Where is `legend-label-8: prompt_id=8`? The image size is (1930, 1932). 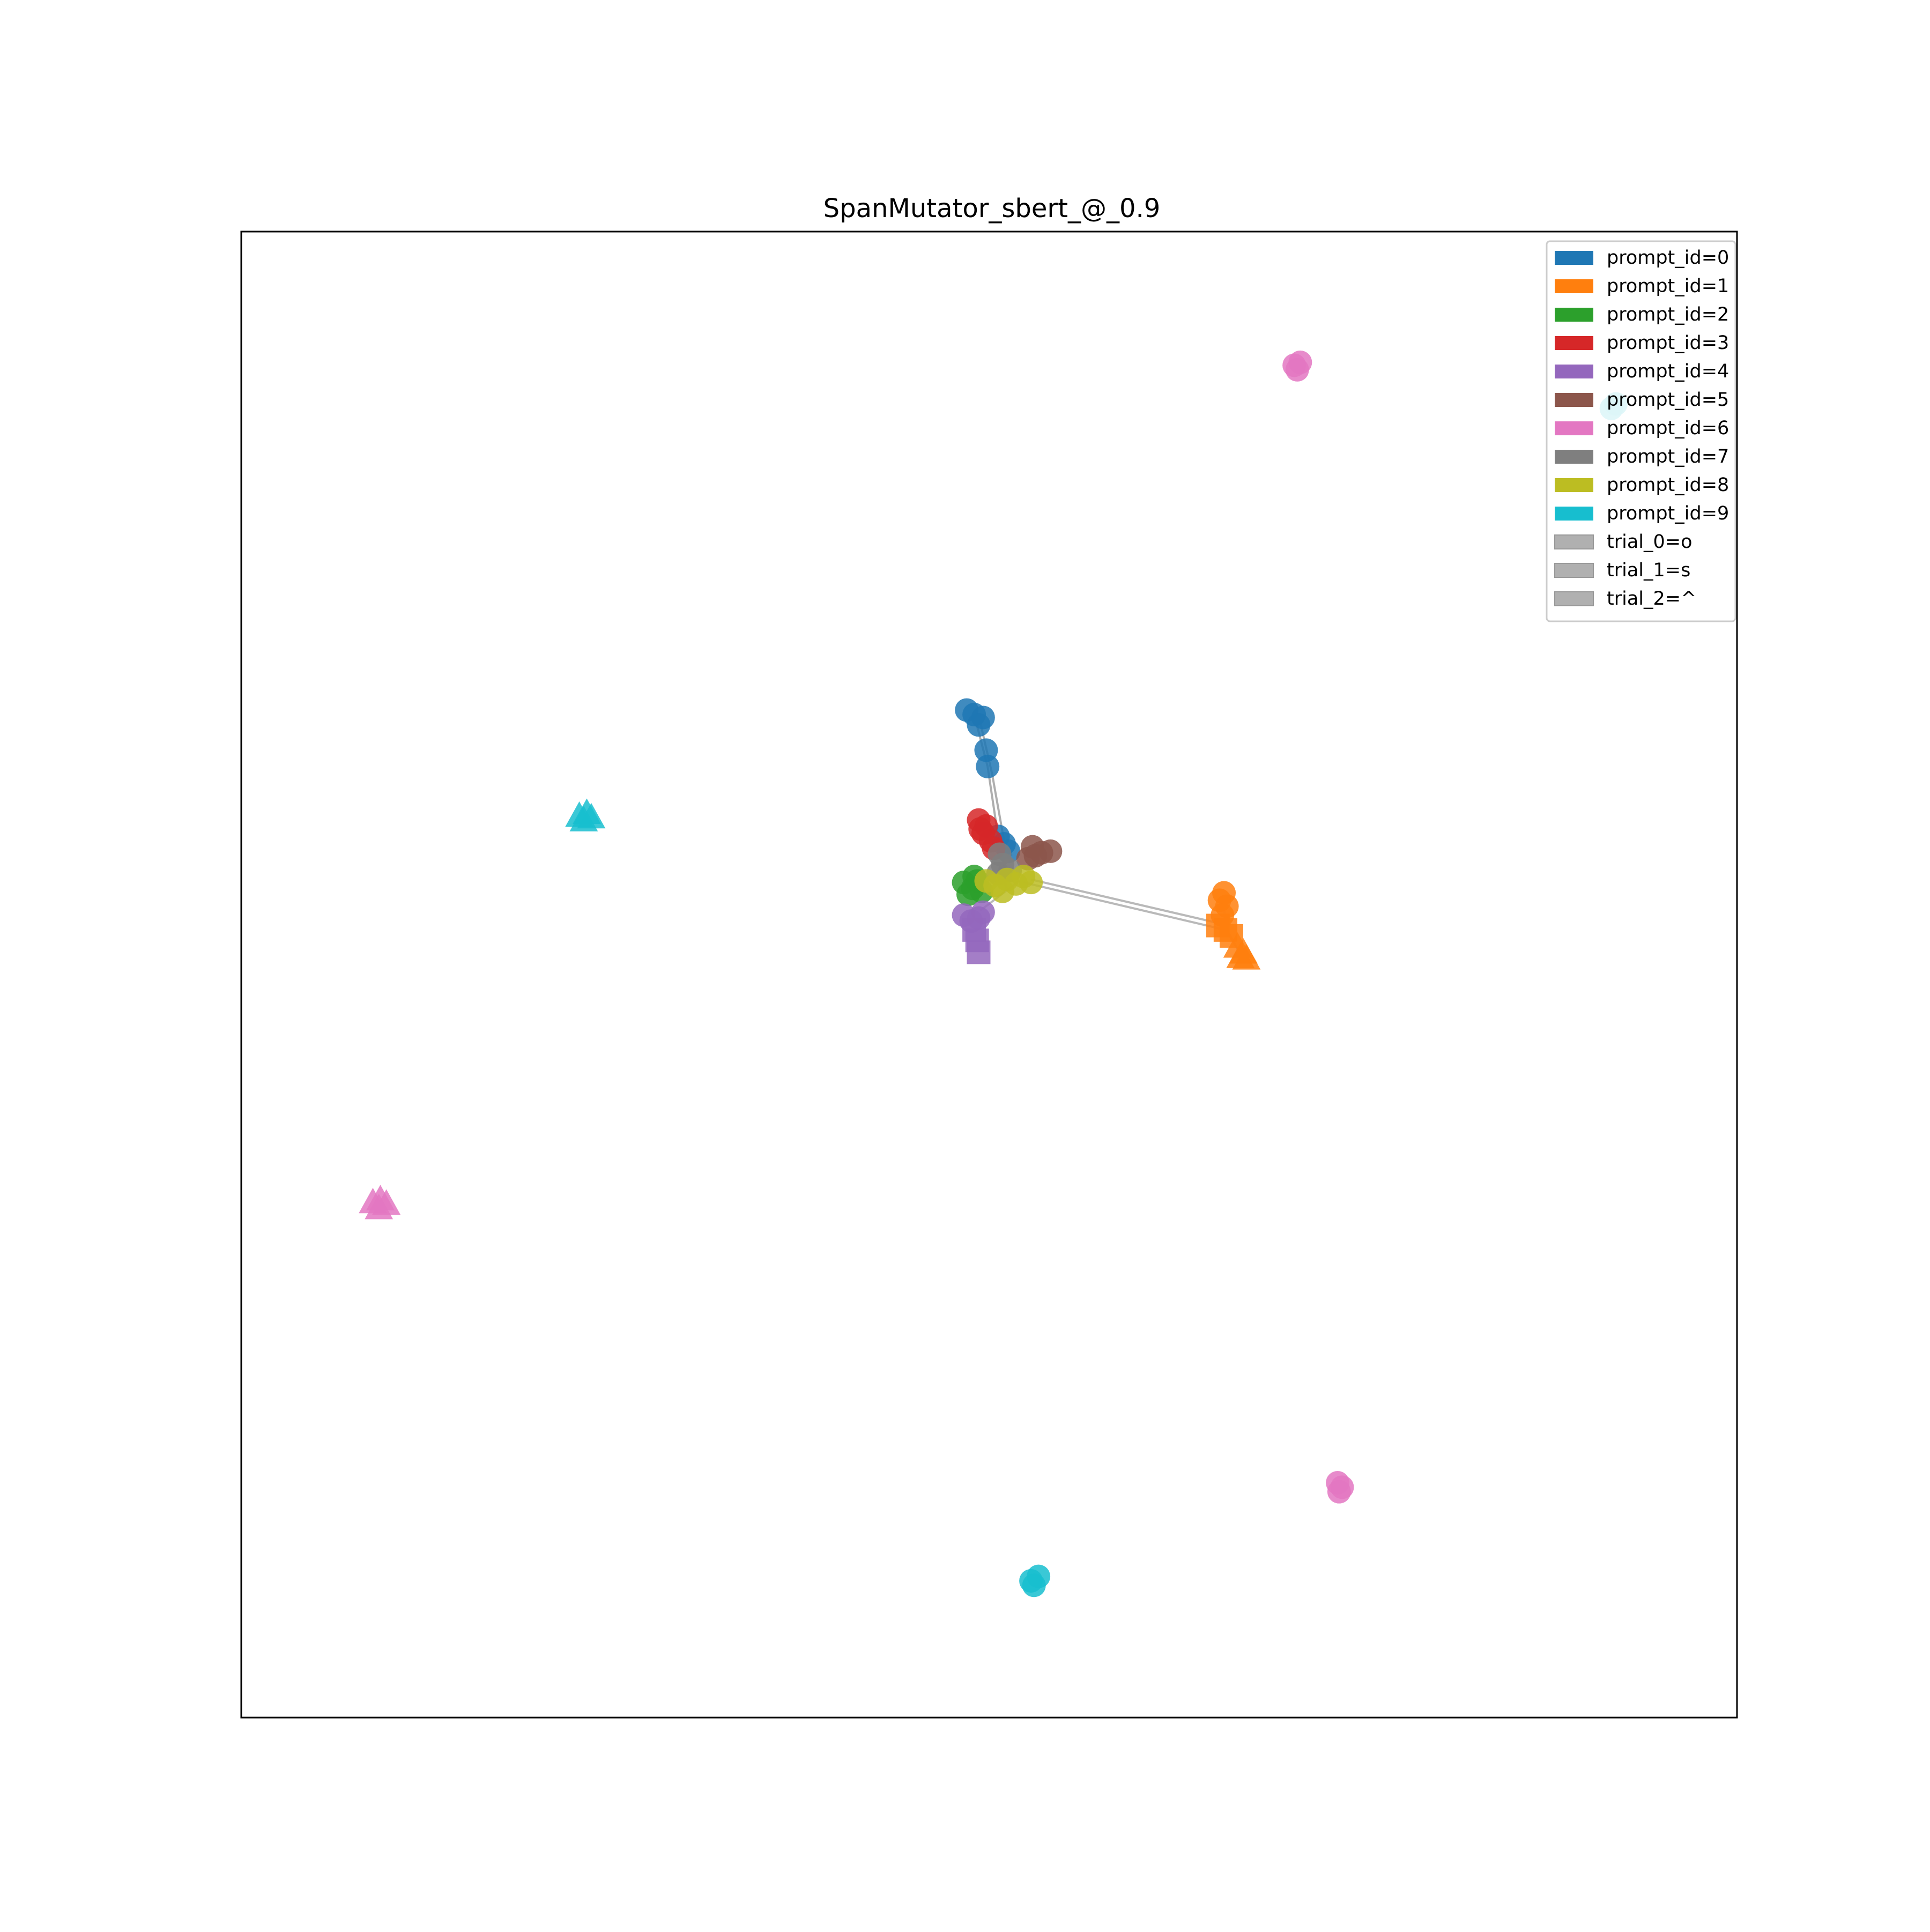 legend-label-8: prompt_id=8 is located at coordinates (1668, 485).